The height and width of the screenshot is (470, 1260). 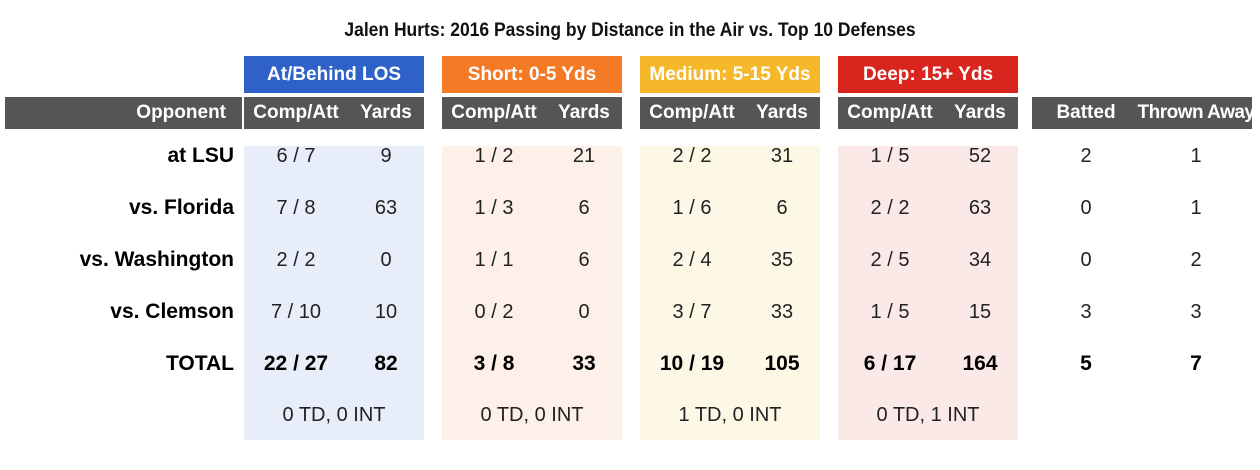 What do you see at coordinates (928, 414) in the screenshot?
I see `group-footer: 0 TD, 1 INT` at bounding box center [928, 414].